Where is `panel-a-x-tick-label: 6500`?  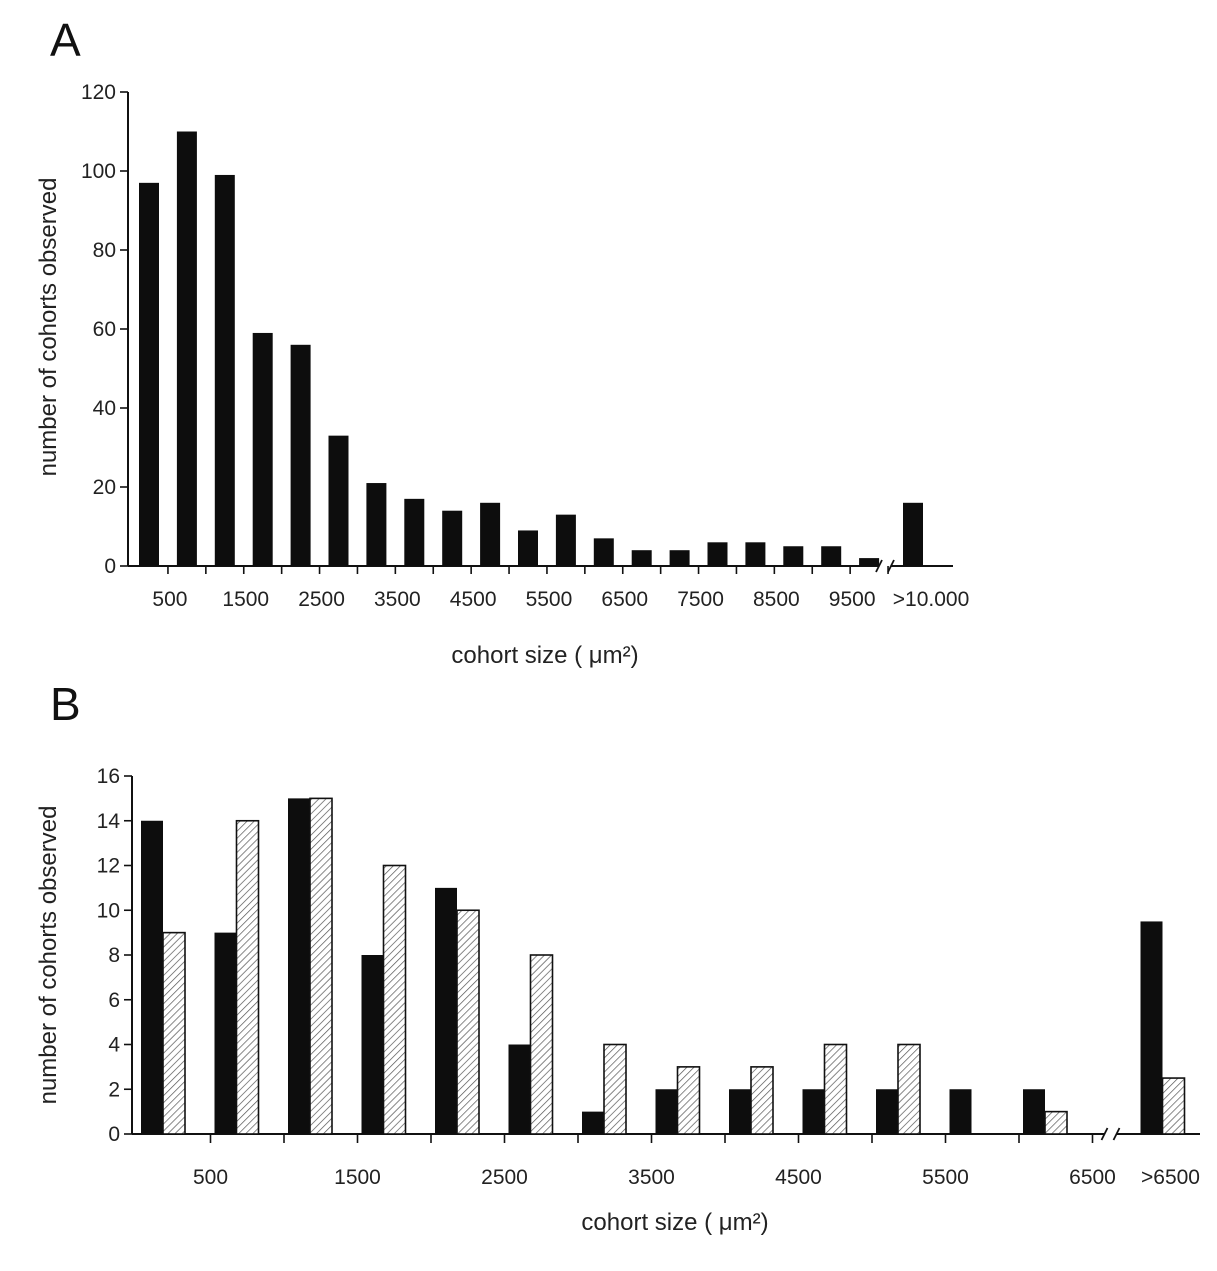 panel-a-x-tick-label: 6500 is located at coordinates (624, 599).